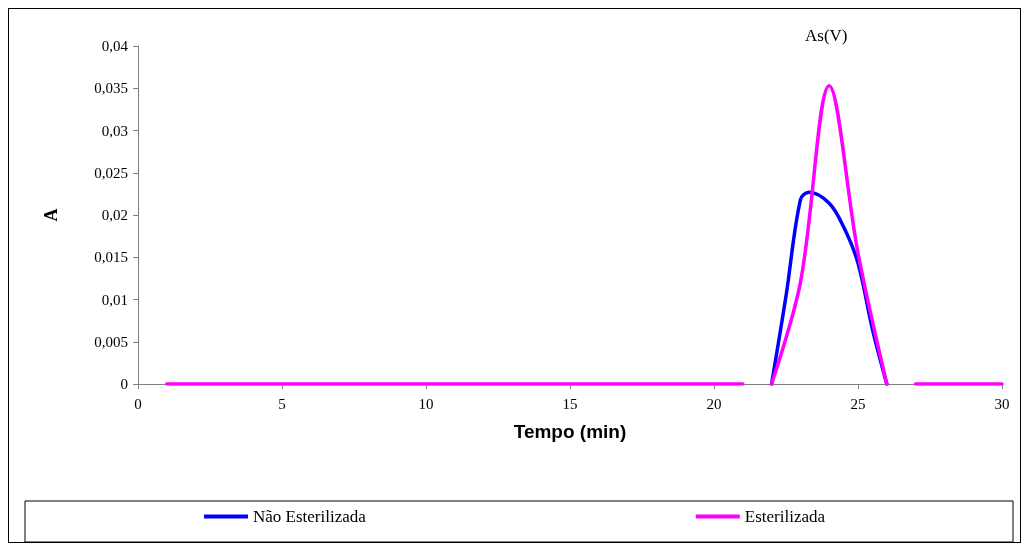 The width and height of the screenshot is (1021, 543). What do you see at coordinates (124, 384) in the screenshot?
I see `y-tick-label: 0` at bounding box center [124, 384].